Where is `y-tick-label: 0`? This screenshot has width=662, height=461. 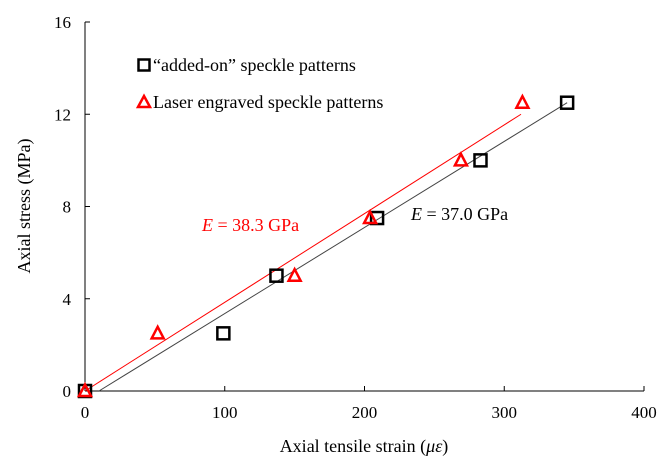
y-tick-label: 0 is located at coordinates (67, 391).